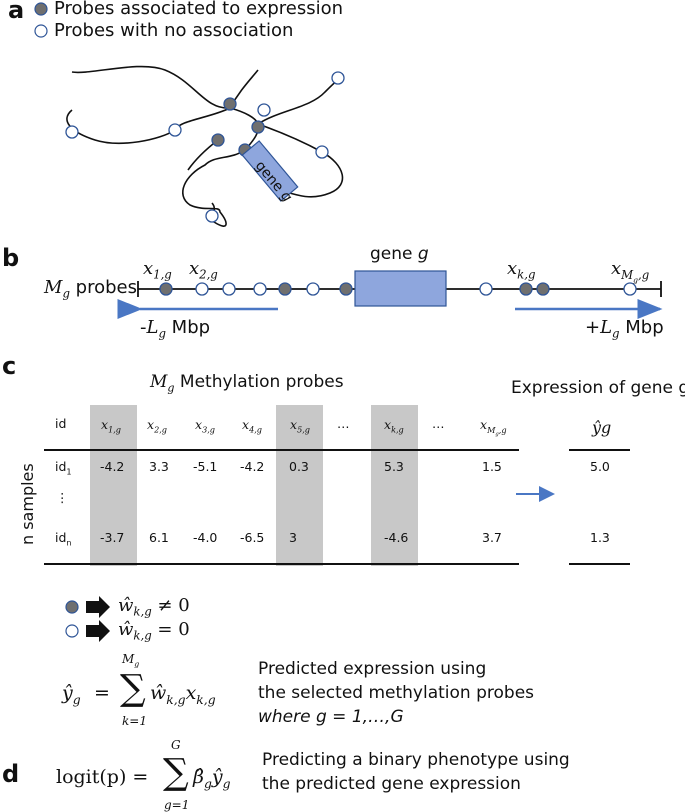 Image resolution: width=685 pixels, height=812 pixels. What do you see at coordinates (598, 388) in the screenshot?
I see `expression-title: Expression of gene g` at bounding box center [598, 388].